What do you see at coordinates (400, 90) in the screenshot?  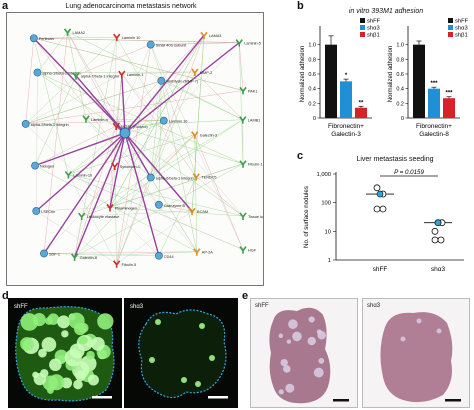 I see `y-tick-label: 0.4` at bounding box center [400, 90].